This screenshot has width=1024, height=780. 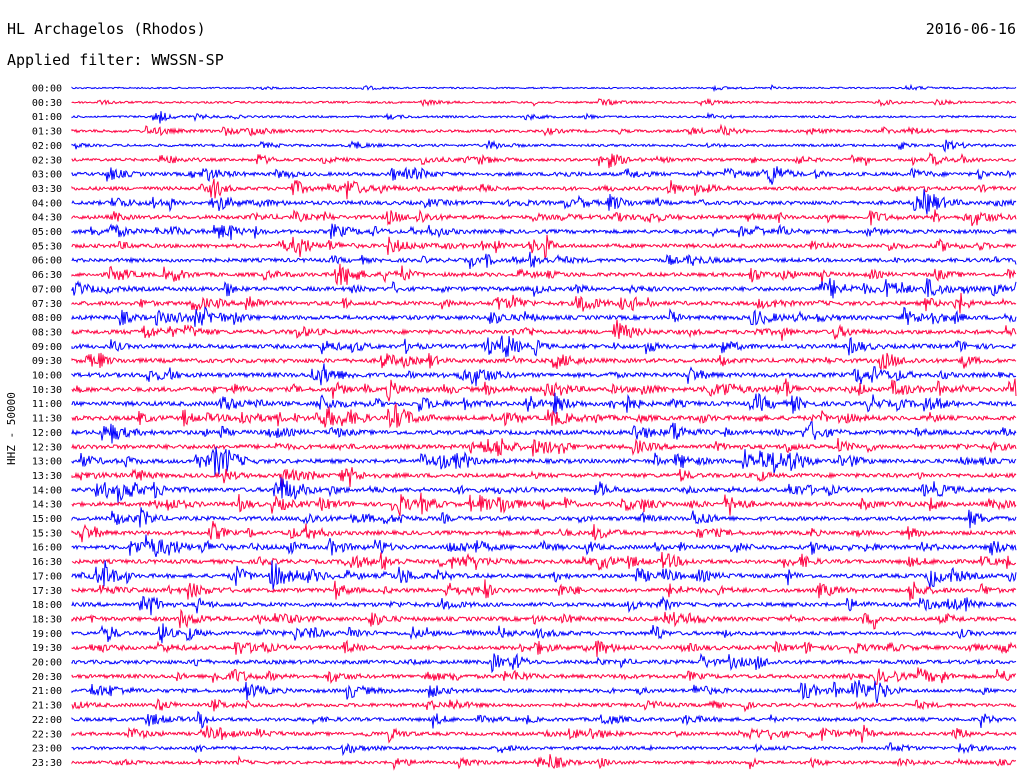 I want to click on tick-label: 19:00, so click(x=47, y=634).